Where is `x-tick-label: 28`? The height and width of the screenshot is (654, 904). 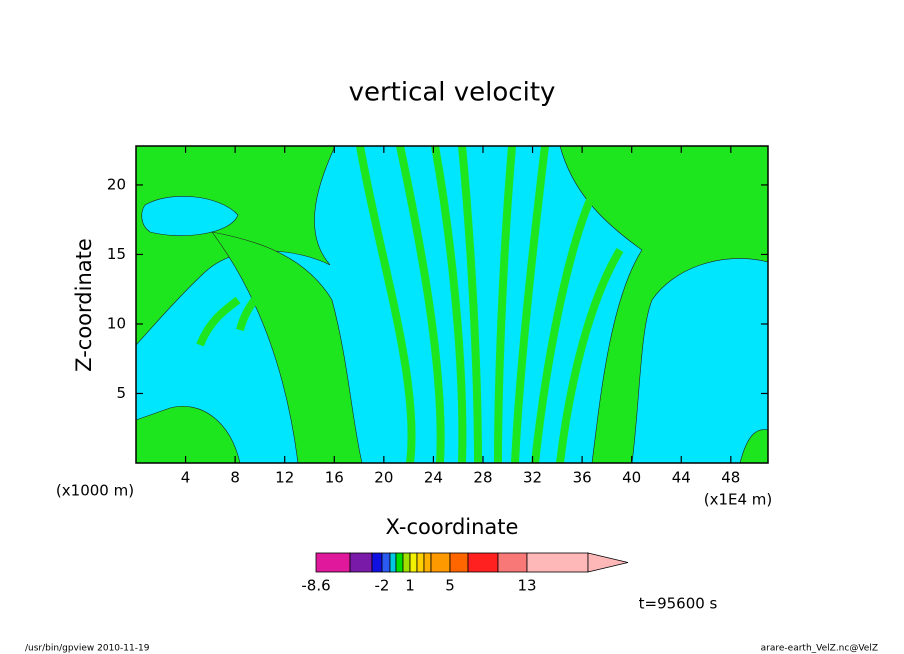
x-tick-label: 28 is located at coordinates (482, 478).